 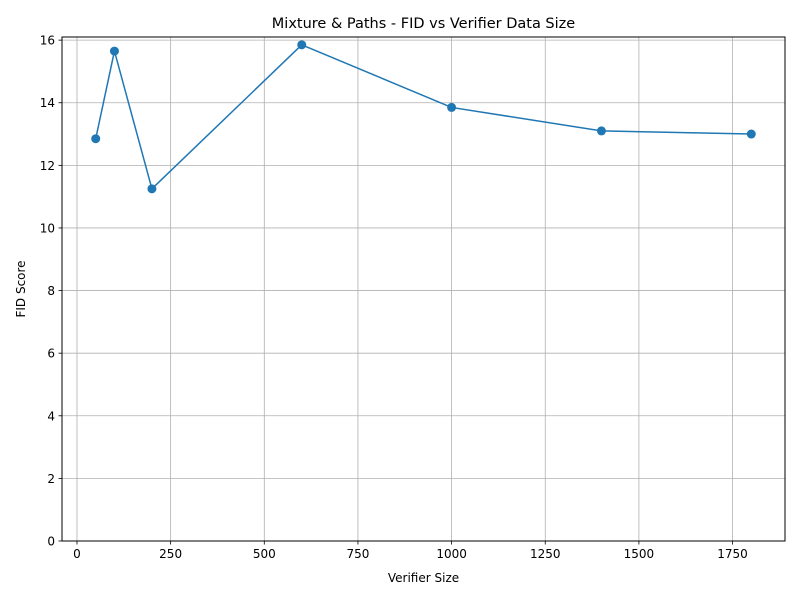 What do you see at coordinates (47, 228) in the screenshot?
I see `y-tick-label: 10` at bounding box center [47, 228].